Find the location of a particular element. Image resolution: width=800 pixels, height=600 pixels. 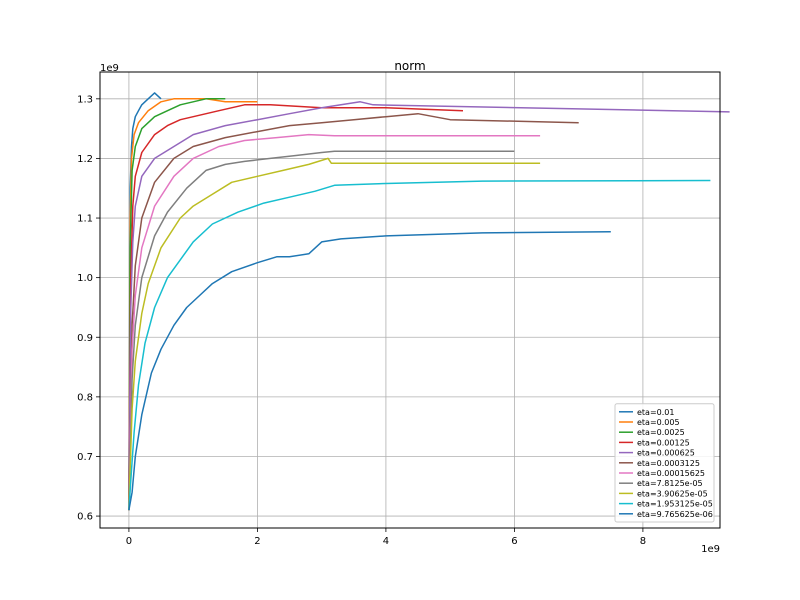

legend-label: eta=0.00015625 is located at coordinates (671, 473).